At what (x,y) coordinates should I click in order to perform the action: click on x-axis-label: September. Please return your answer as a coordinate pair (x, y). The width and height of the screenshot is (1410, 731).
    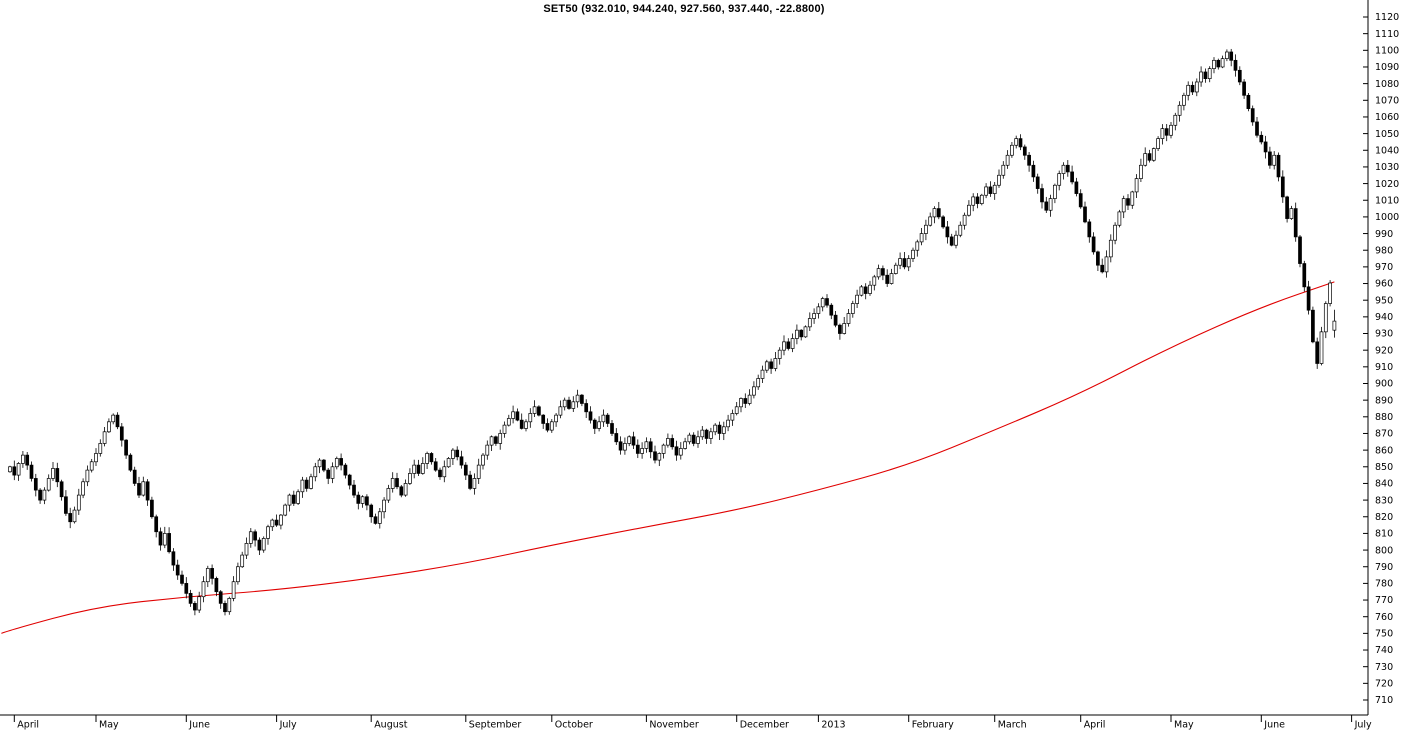
    Looking at the image, I should click on (495, 725).